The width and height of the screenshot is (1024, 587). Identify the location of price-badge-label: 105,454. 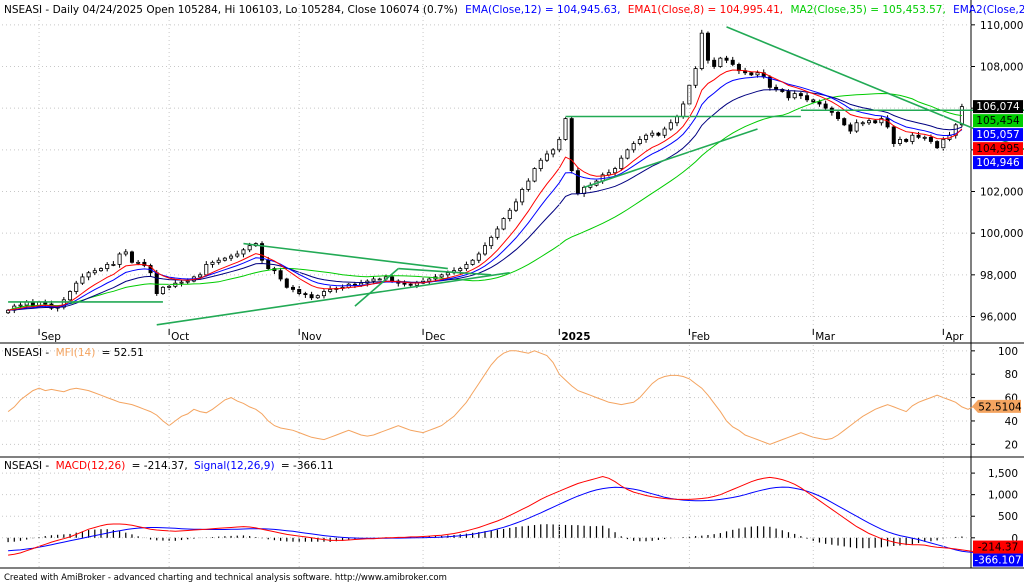
(998, 121).